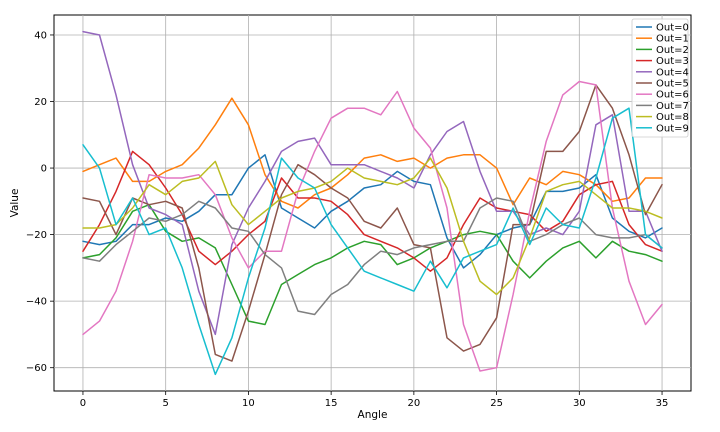 The image size is (720, 432). I want to click on x-axis-ticks: 0 5 10 15 20 25 30 35, so click(374, 400).